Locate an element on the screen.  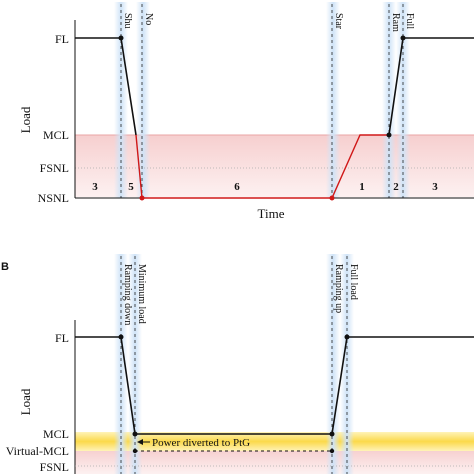
panel-a-level-fl: FL is located at coordinates (62, 39).